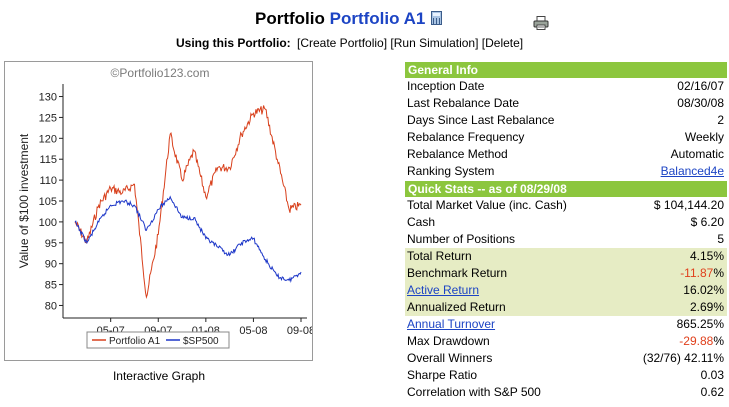 This screenshot has height=407, width=729. Describe the element at coordinates (233, 43) in the screenshot. I see `using-label: Using this Portfolio:` at that location.